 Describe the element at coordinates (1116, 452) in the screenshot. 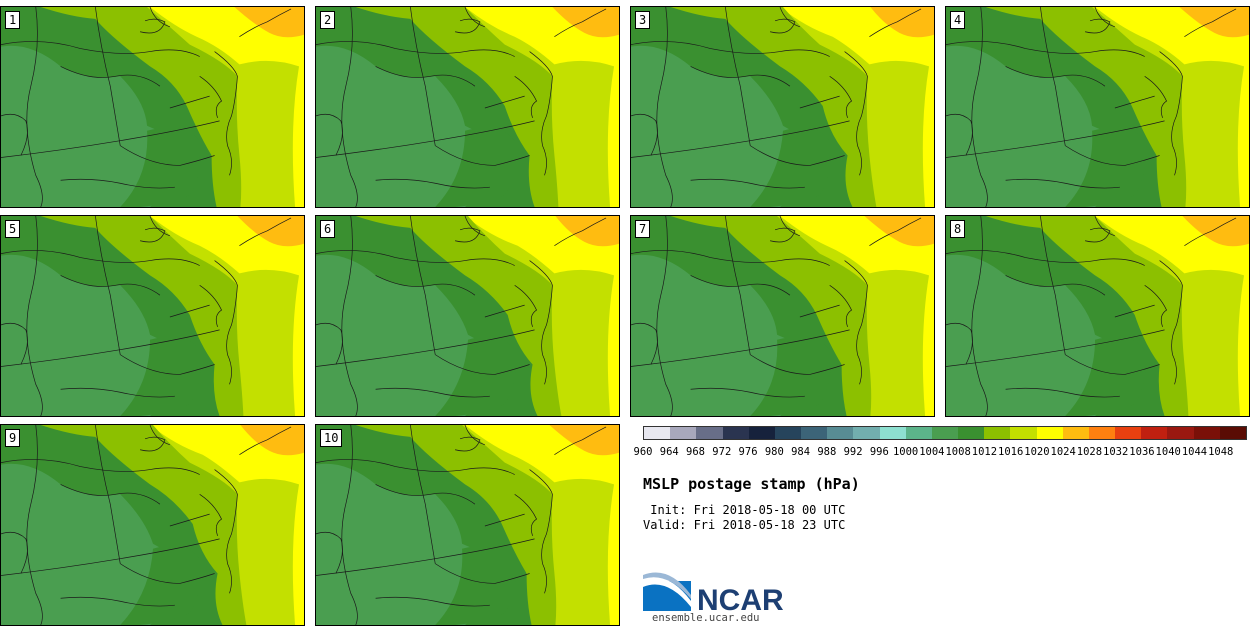

I see `colorbar-label: 1032` at that location.